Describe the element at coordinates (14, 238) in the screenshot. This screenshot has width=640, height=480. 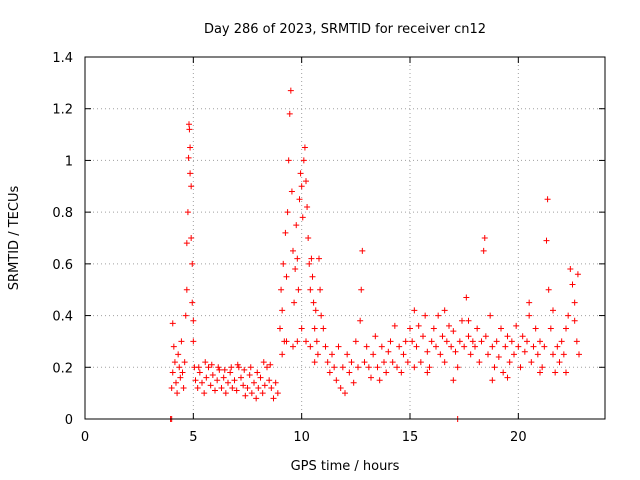
I see `y-axis-label: SRMTID / TECUs` at that location.